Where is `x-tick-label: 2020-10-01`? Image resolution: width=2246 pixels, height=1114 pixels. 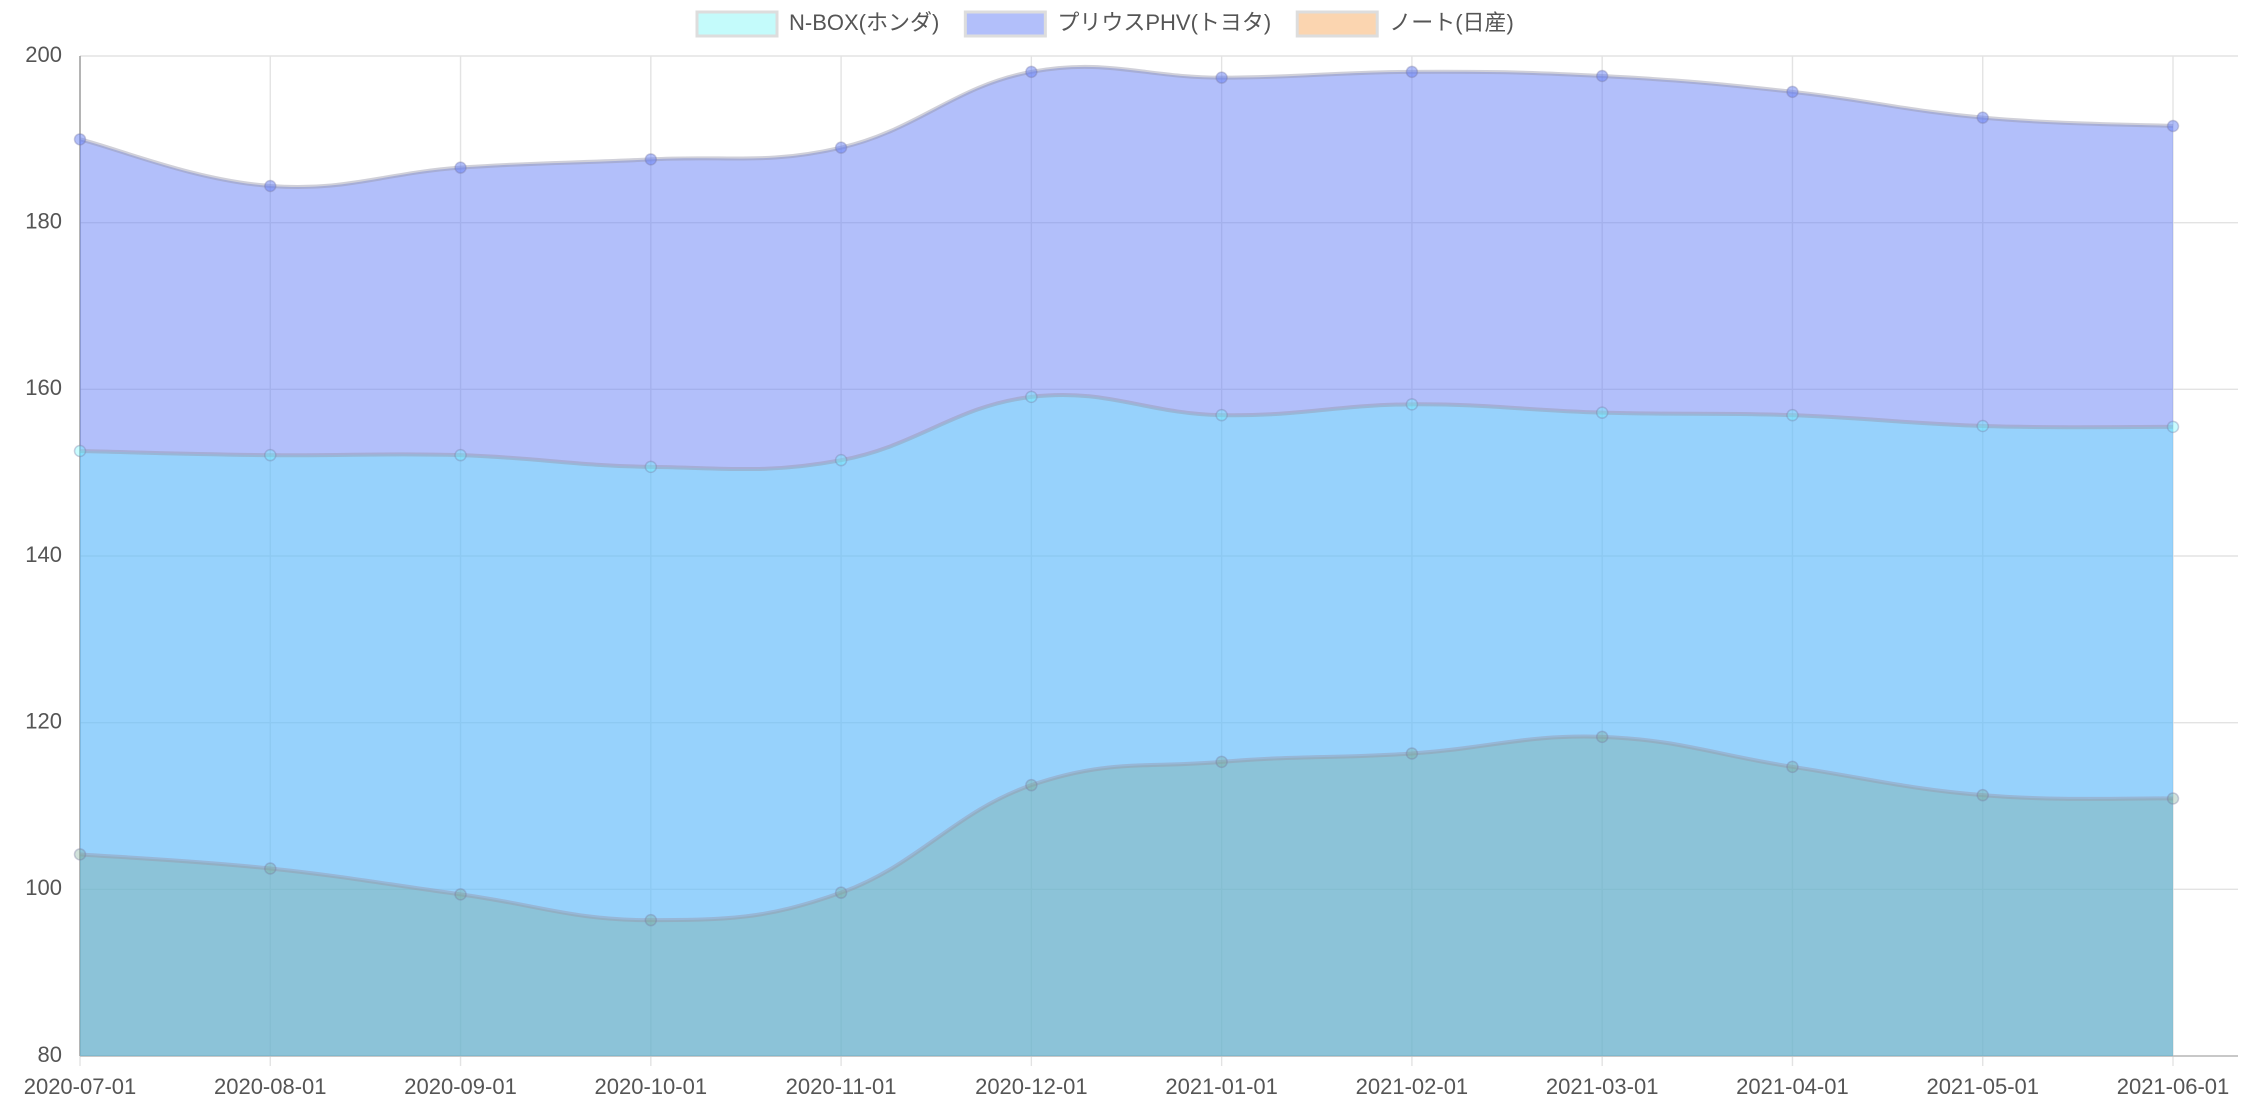
x-tick-label: 2020-10-01 is located at coordinates (651, 1086).